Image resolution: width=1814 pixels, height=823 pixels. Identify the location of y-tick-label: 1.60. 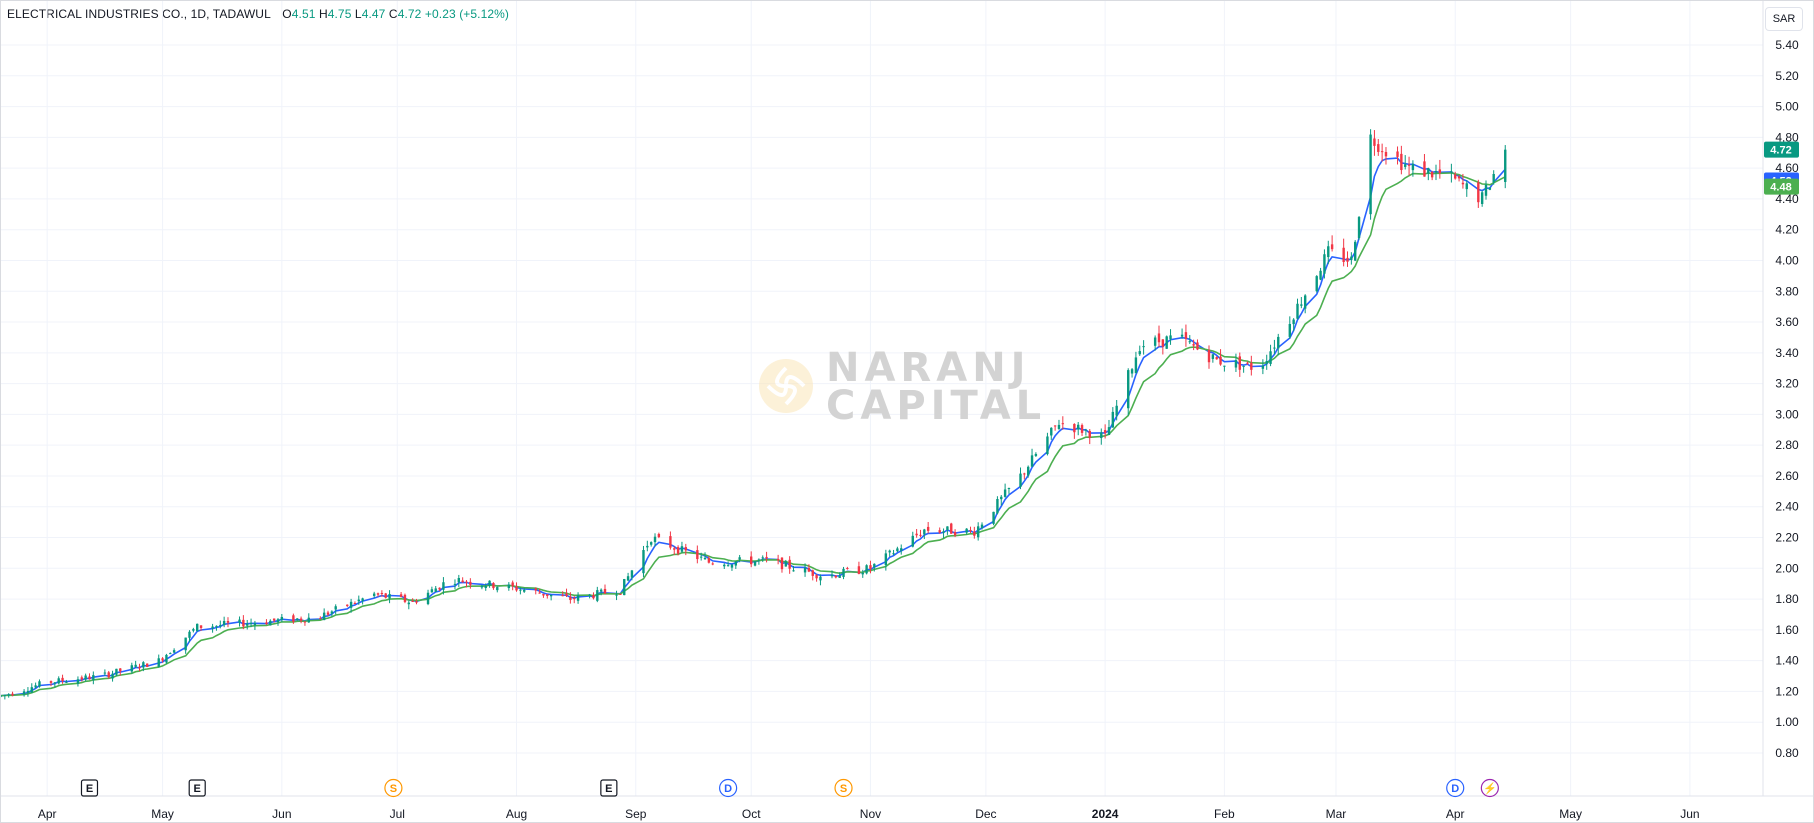
(1787, 630).